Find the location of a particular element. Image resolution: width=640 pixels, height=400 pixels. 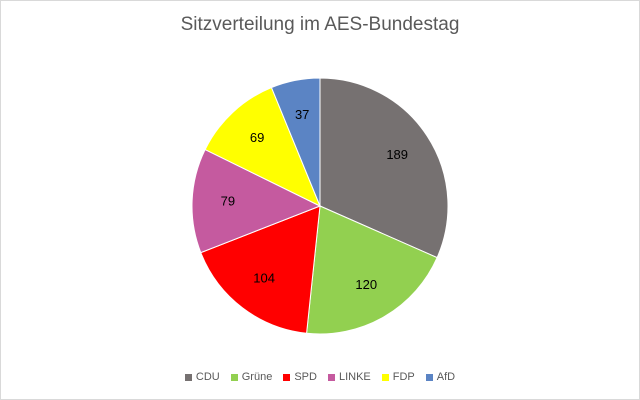

pie-slice-cdu is located at coordinates (384, 168).